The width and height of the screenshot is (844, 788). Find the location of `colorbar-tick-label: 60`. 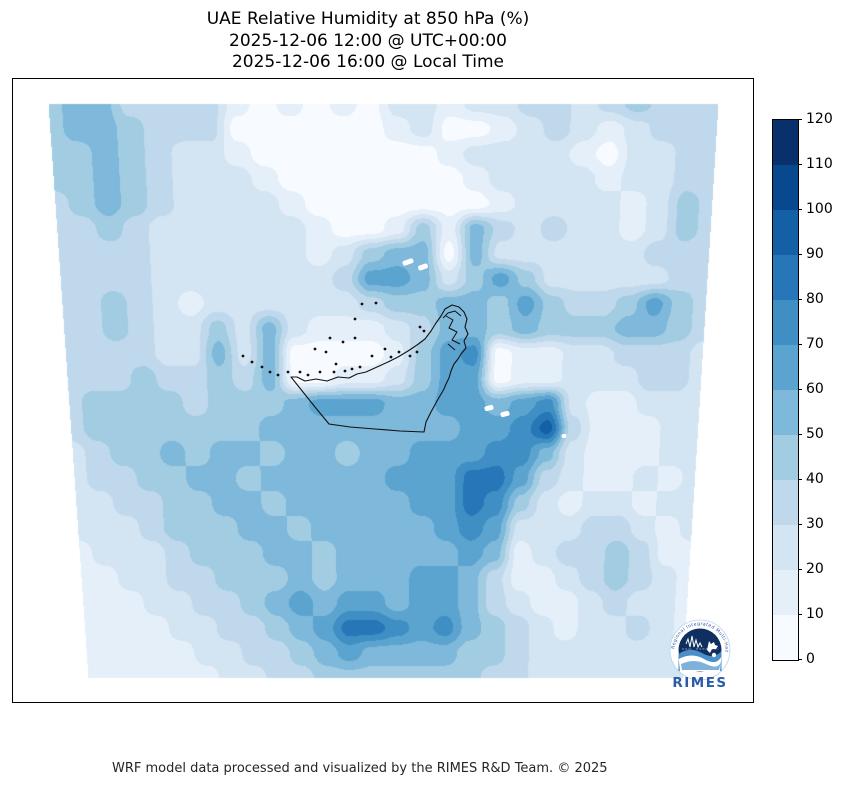

colorbar-tick-label: 60 is located at coordinates (815, 389).